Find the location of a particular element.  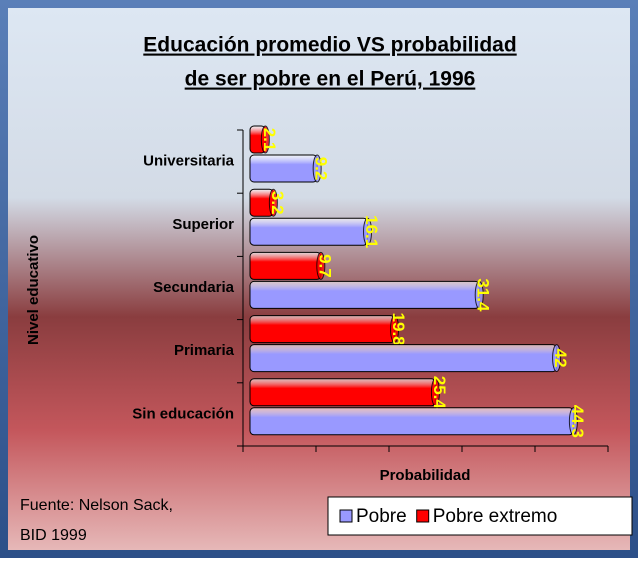

y-axis-label: Nivel educativo is located at coordinates (33, 290).